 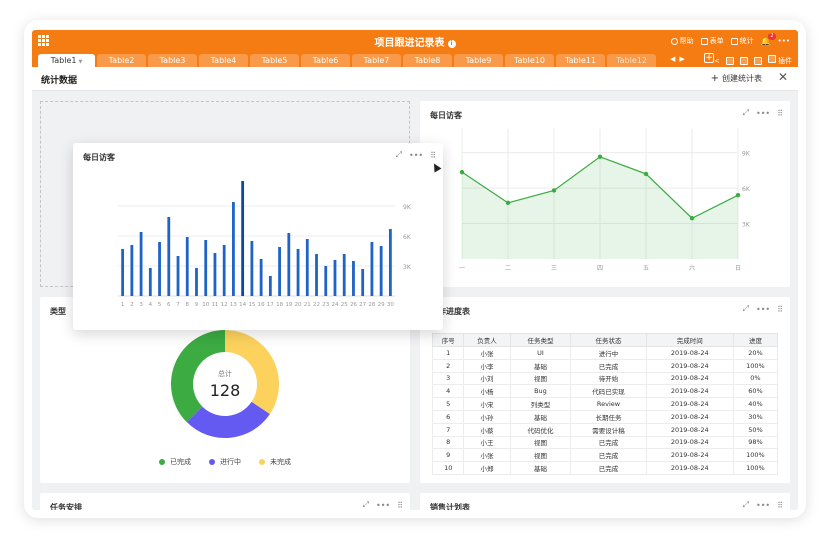 What do you see at coordinates (757, 60) in the screenshot?
I see `settings-icon` at bounding box center [757, 60].